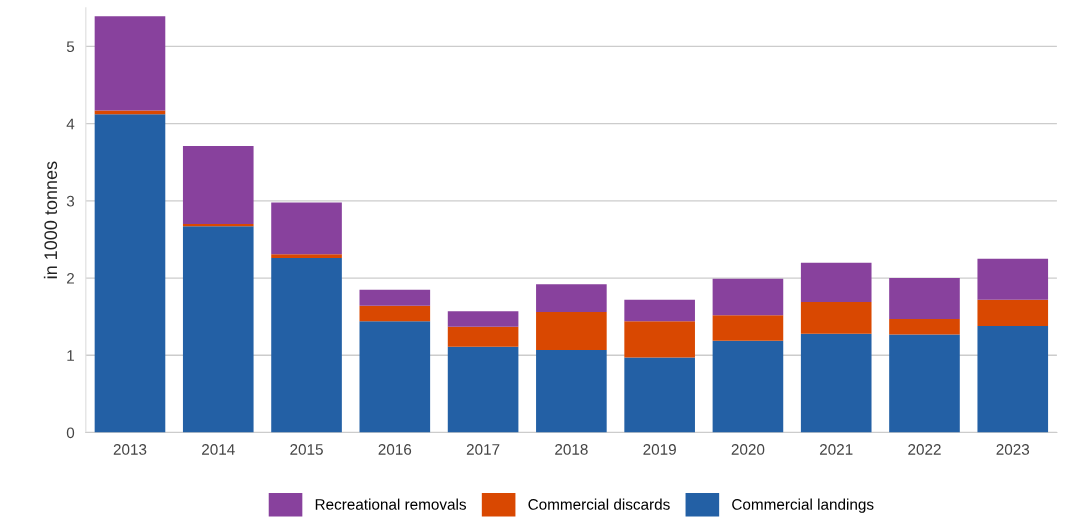  Describe the element at coordinates (1013, 449) in the screenshot. I see `x-tick-label: 2023` at that location.